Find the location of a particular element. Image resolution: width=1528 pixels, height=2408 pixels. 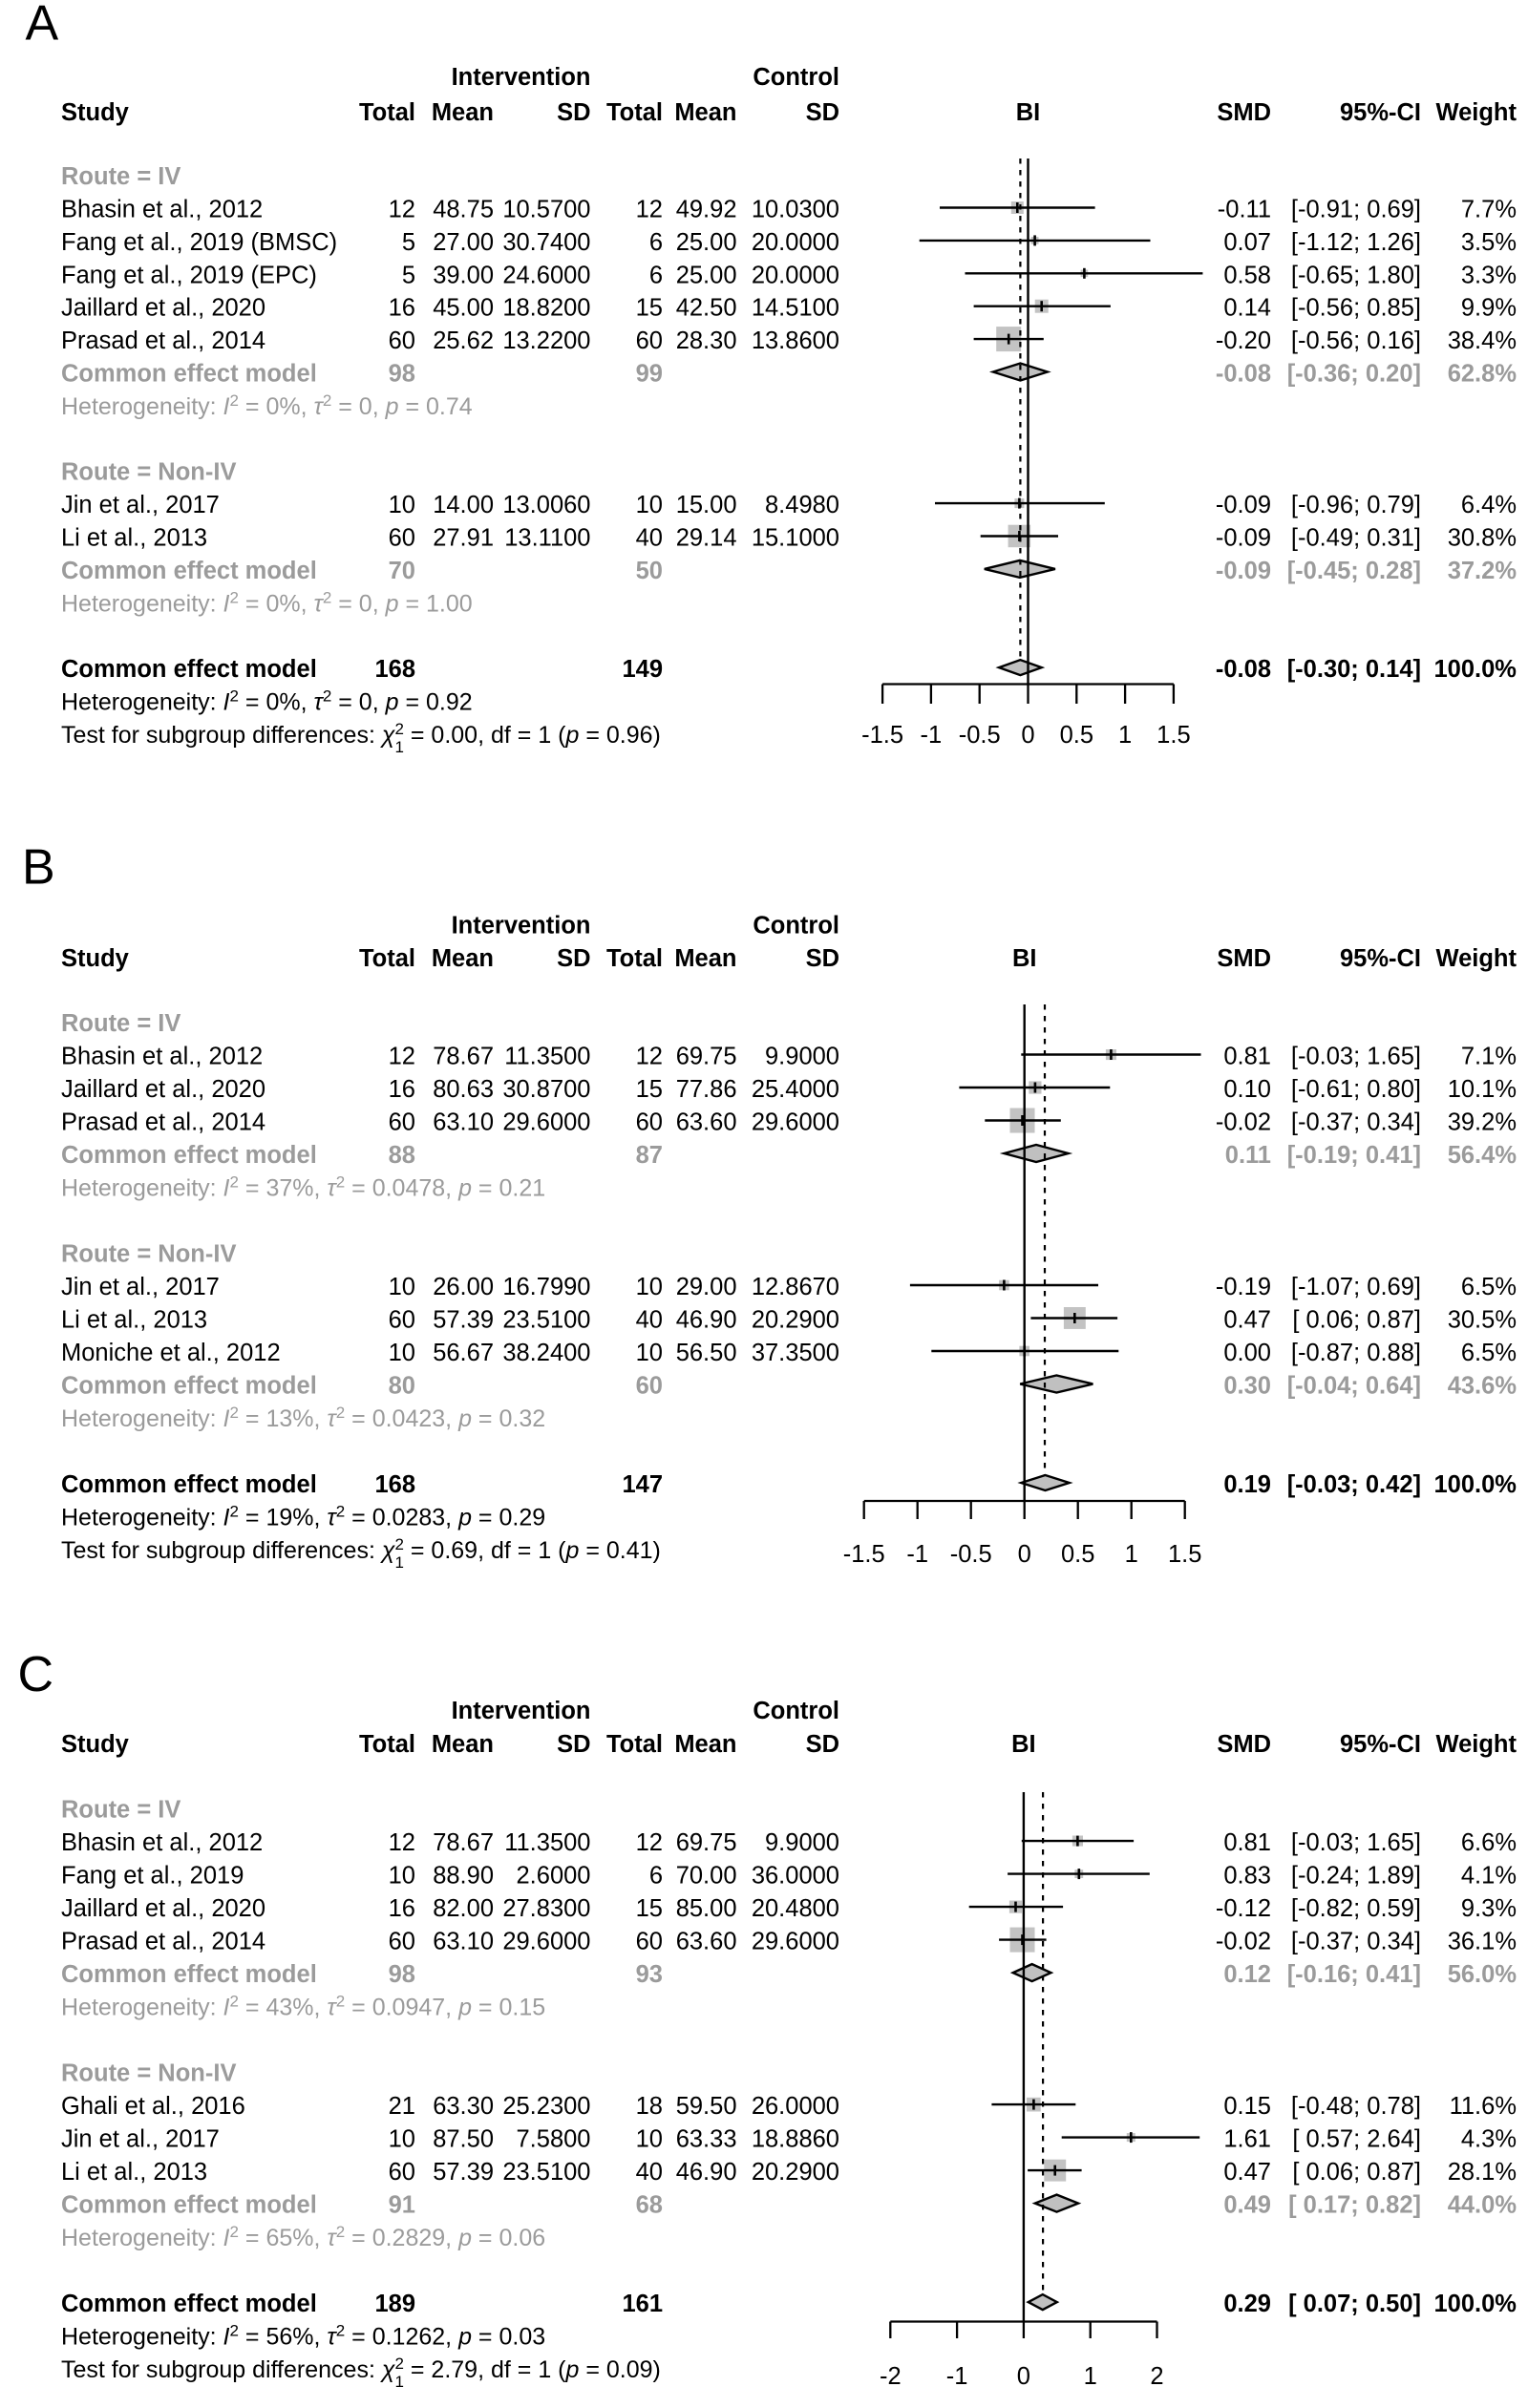

svg-text: 46.90 is located at coordinates (706, 2172).